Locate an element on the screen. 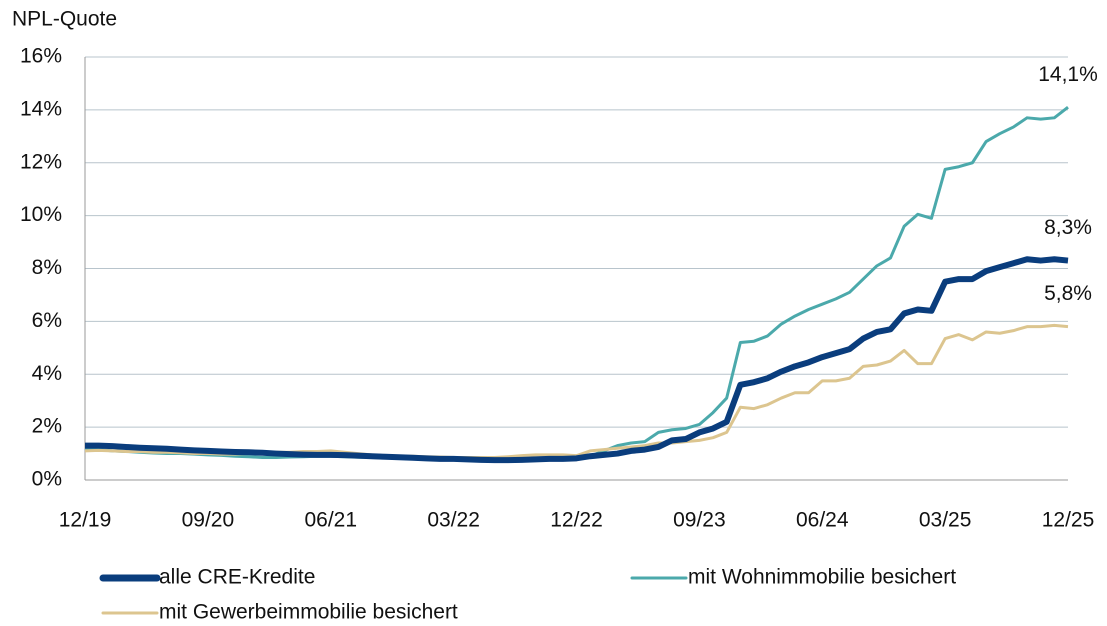 This screenshot has width=1107, height=626. y-tick-label: 8% is located at coordinates (47, 267).